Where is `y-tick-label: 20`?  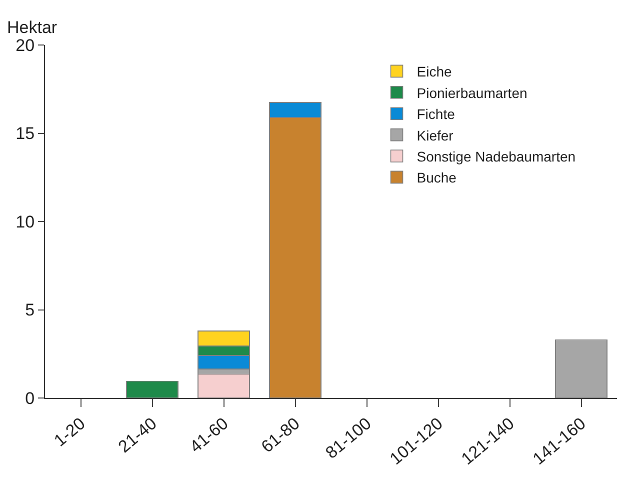 y-tick-label: 20 is located at coordinates (25, 45).